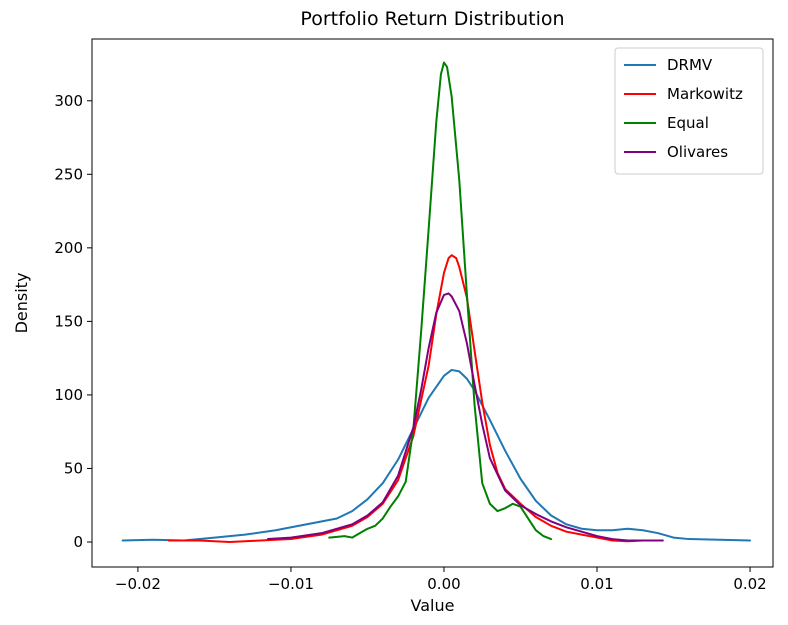 The image size is (788, 625). I want to click on legend-box, so click(689, 111).